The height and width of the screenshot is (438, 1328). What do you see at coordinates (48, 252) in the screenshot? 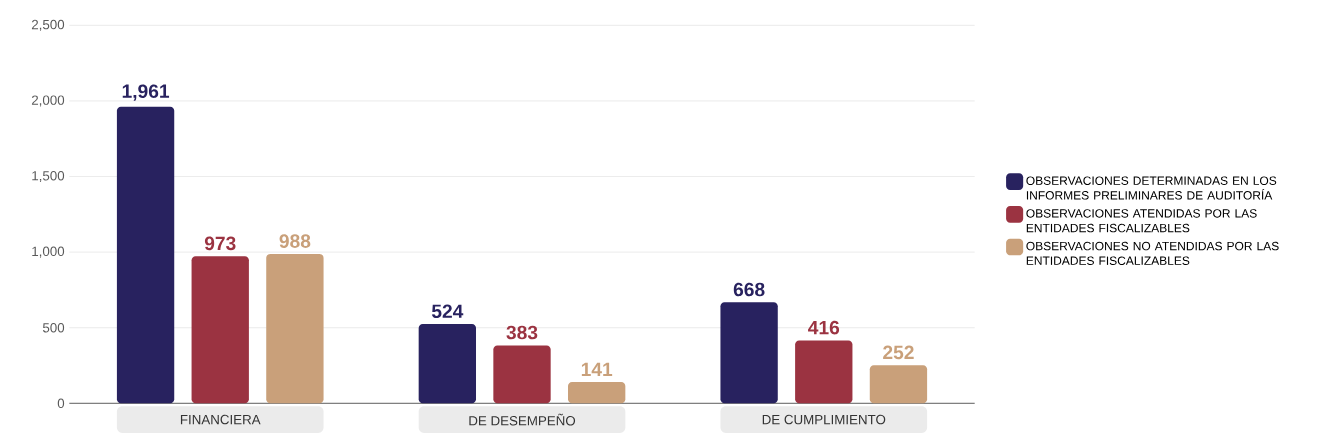
I see `y-tick-label: 1,000` at bounding box center [48, 252].